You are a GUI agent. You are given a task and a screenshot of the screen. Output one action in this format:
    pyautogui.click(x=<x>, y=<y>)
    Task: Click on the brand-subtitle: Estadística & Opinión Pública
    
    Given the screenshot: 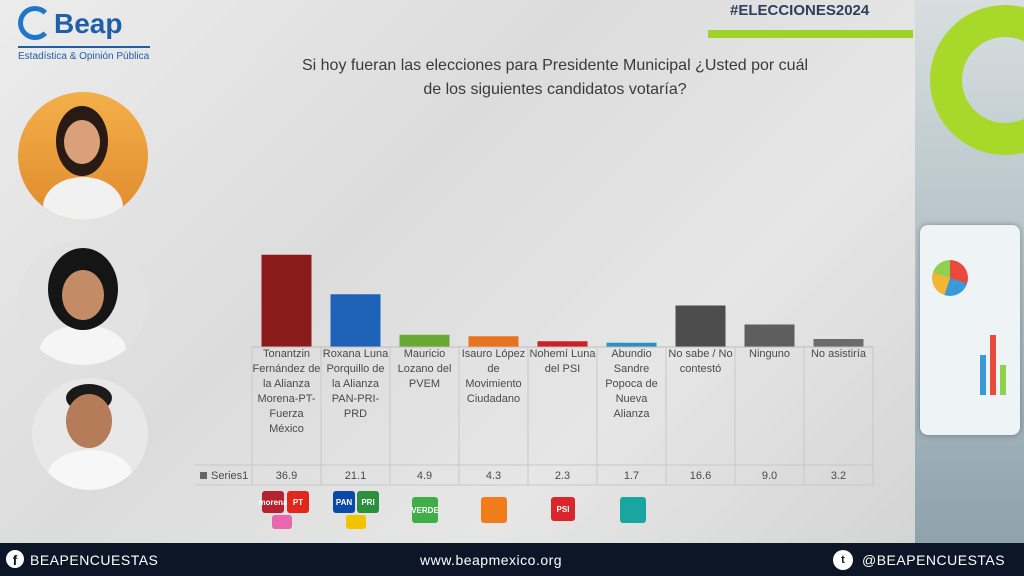 What is the action you would take?
    pyautogui.click(x=84, y=56)
    